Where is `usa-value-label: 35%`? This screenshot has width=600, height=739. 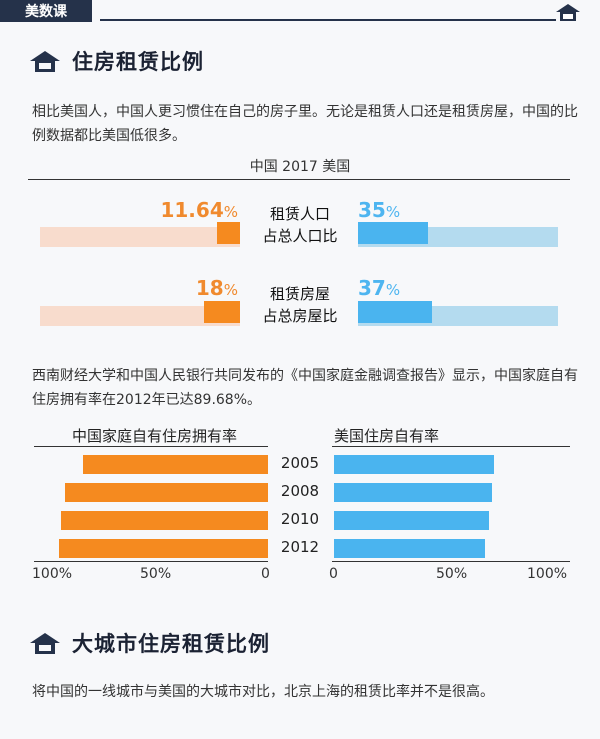
usa-value-label: 35% is located at coordinates (379, 211).